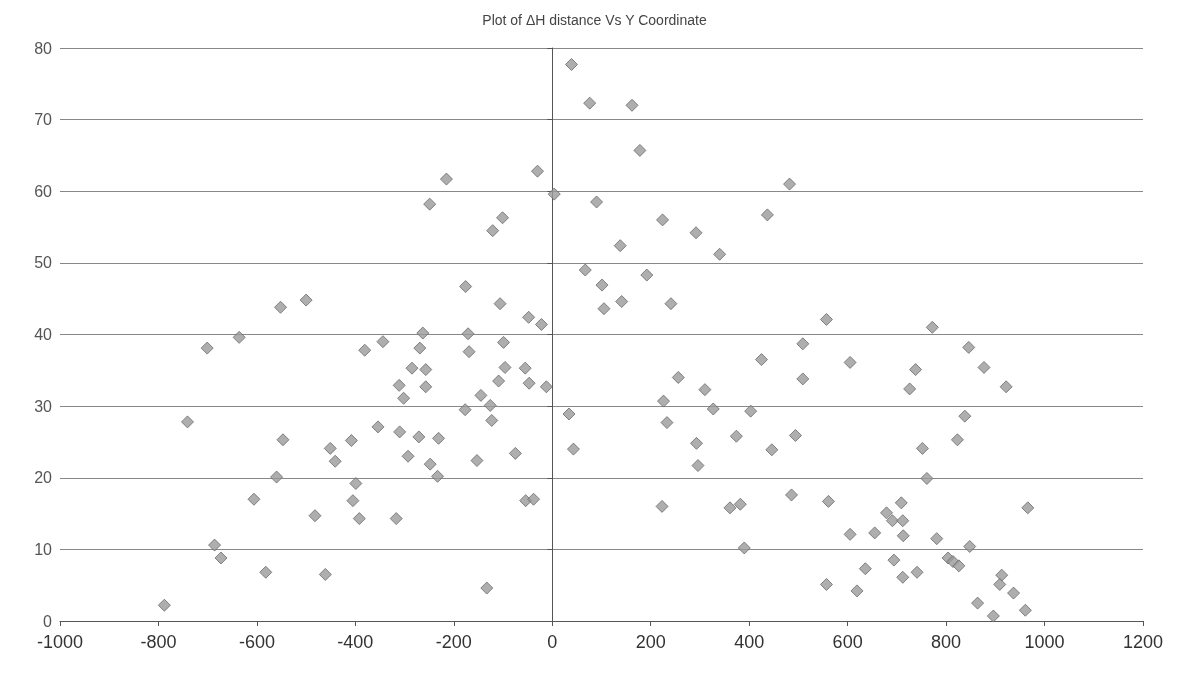 The height and width of the screenshot is (677, 1189). I want to click on y-tick-label: 60, so click(43, 191).